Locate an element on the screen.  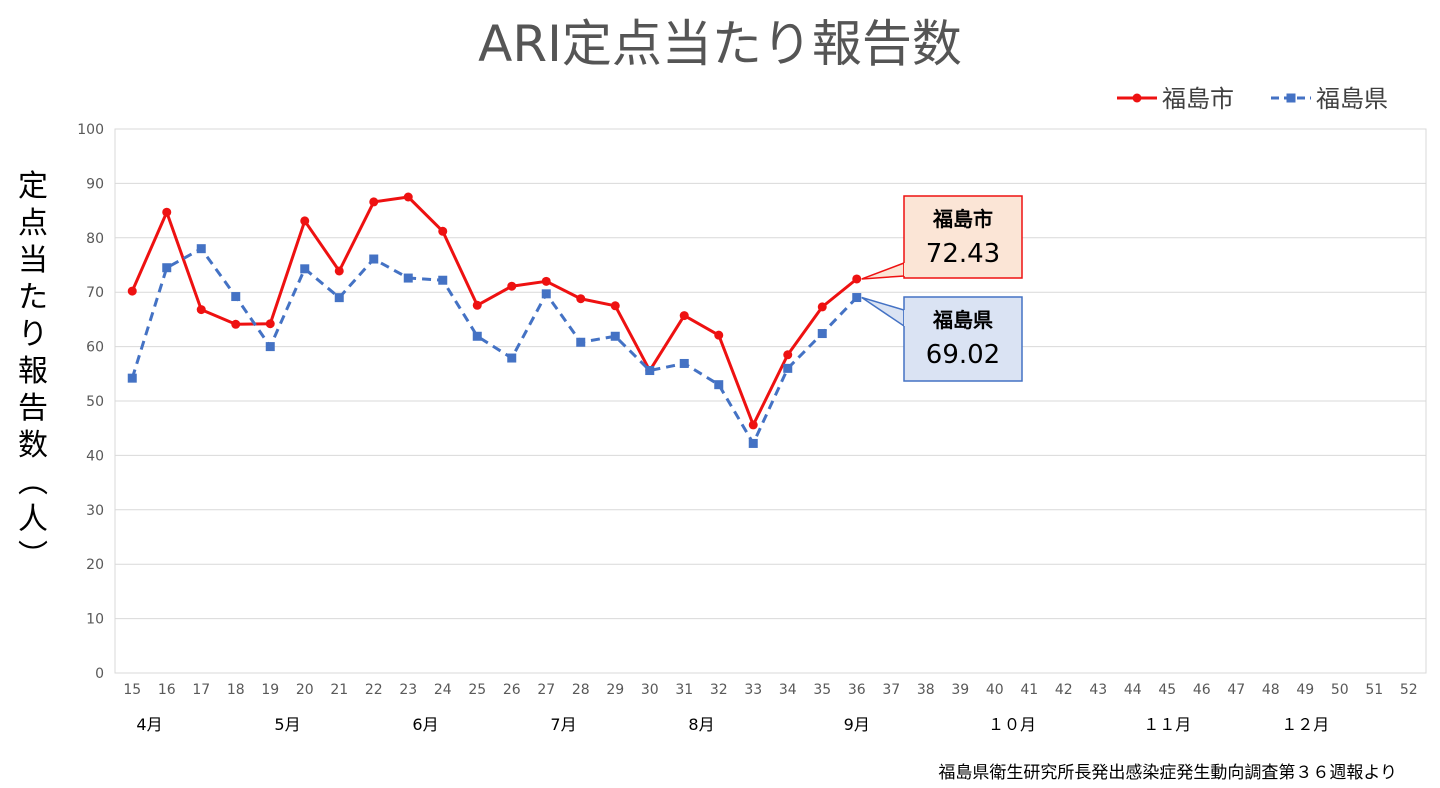
y-axis-label-char: ︵ is located at coordinates (33, 482).